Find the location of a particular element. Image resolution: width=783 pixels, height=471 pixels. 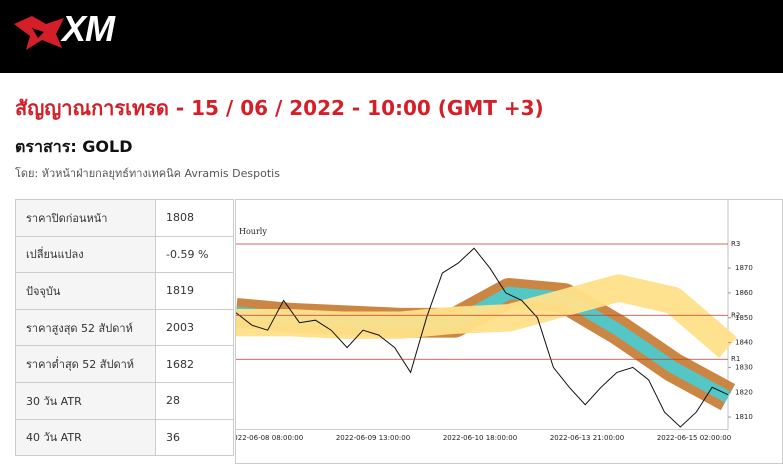

y-tick-label: 1850 is located at coordinates (744, 318).